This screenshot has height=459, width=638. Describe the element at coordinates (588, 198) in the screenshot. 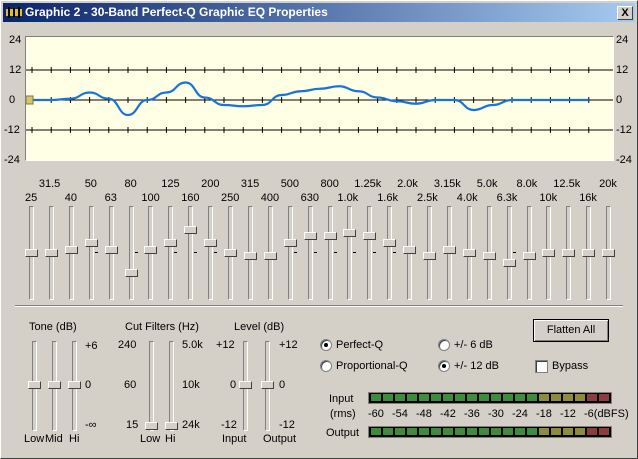

I see `freq-label-bottom: 16k` at that location.